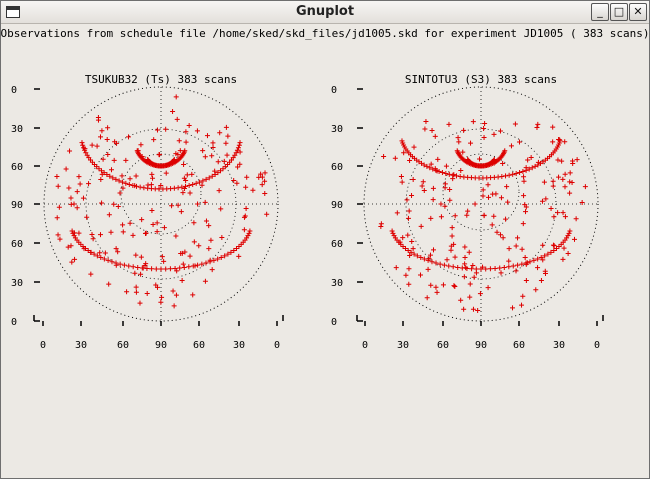 This screenshot has height=479, width=650. I want to click on maximize-button: □, so click(619, 12).